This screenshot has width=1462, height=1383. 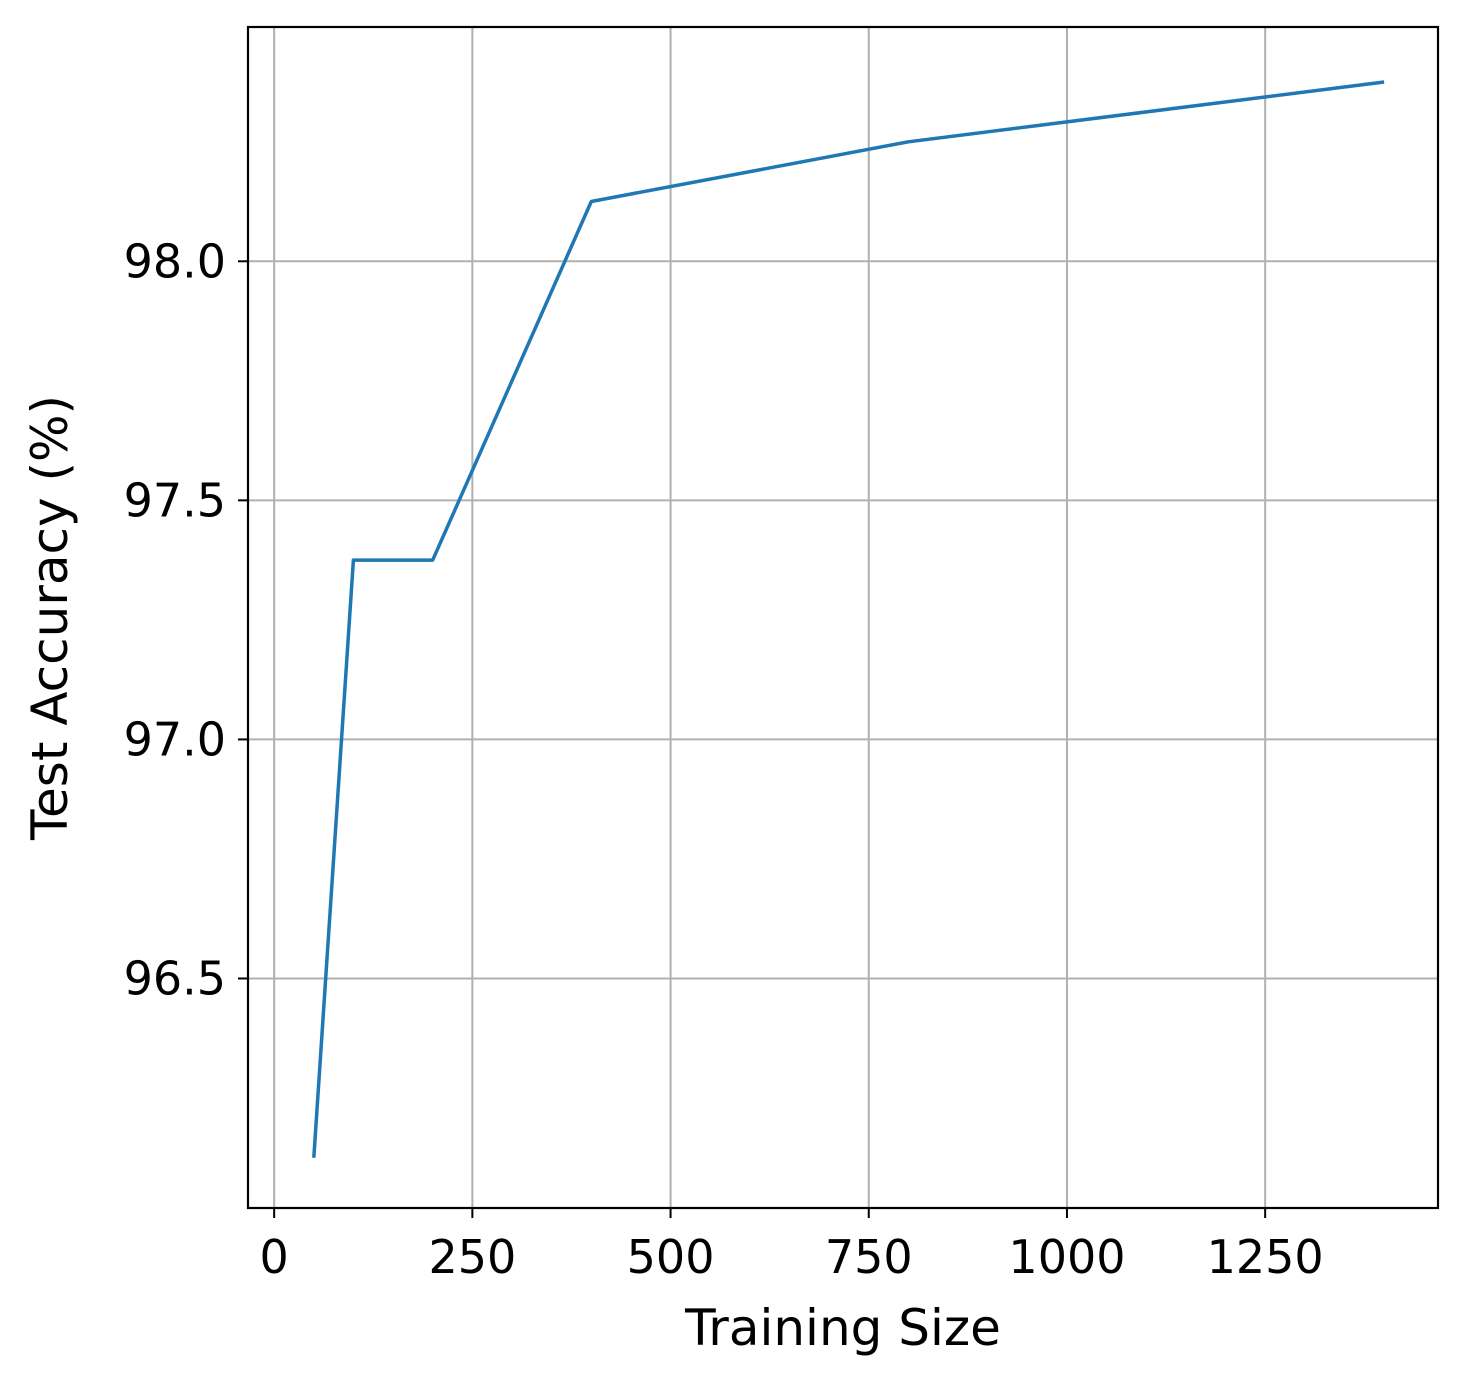 I want to click on y-tick-label: 98.0, so click(x=175, y=261).